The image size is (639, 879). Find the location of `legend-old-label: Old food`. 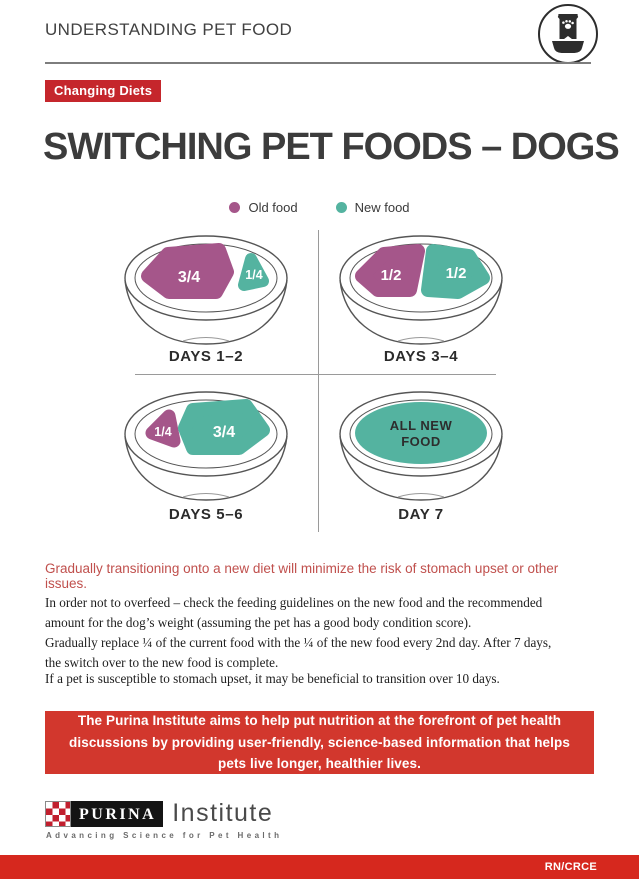

legend-old-label: Old food is located at coordinates (273, 207).